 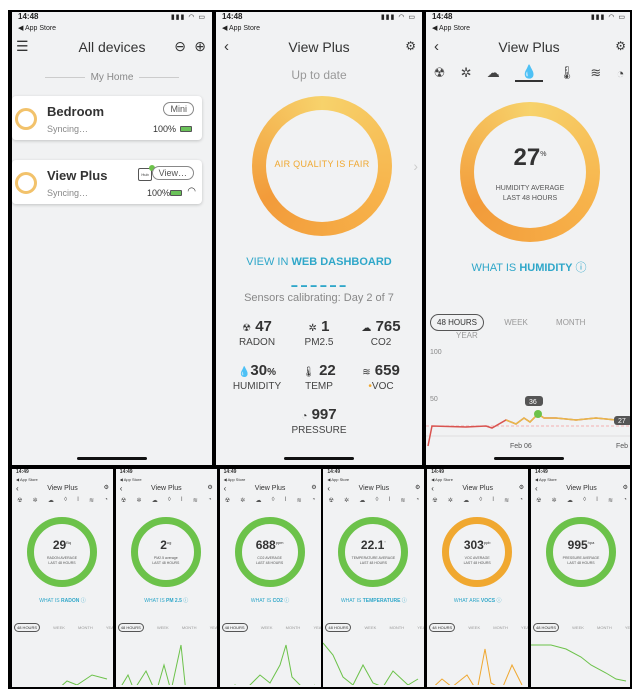 What do you see at coordinates (415, 166) in the screenshot?
I see `next-chevron-icon: ›` at bounding box center [415, 166].